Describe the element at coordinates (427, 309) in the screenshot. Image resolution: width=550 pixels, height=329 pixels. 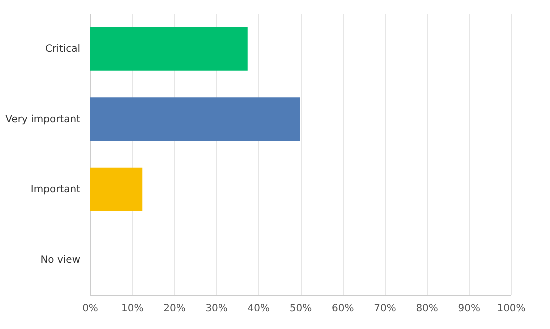
I see `x-tick-label: 80%` at that location.